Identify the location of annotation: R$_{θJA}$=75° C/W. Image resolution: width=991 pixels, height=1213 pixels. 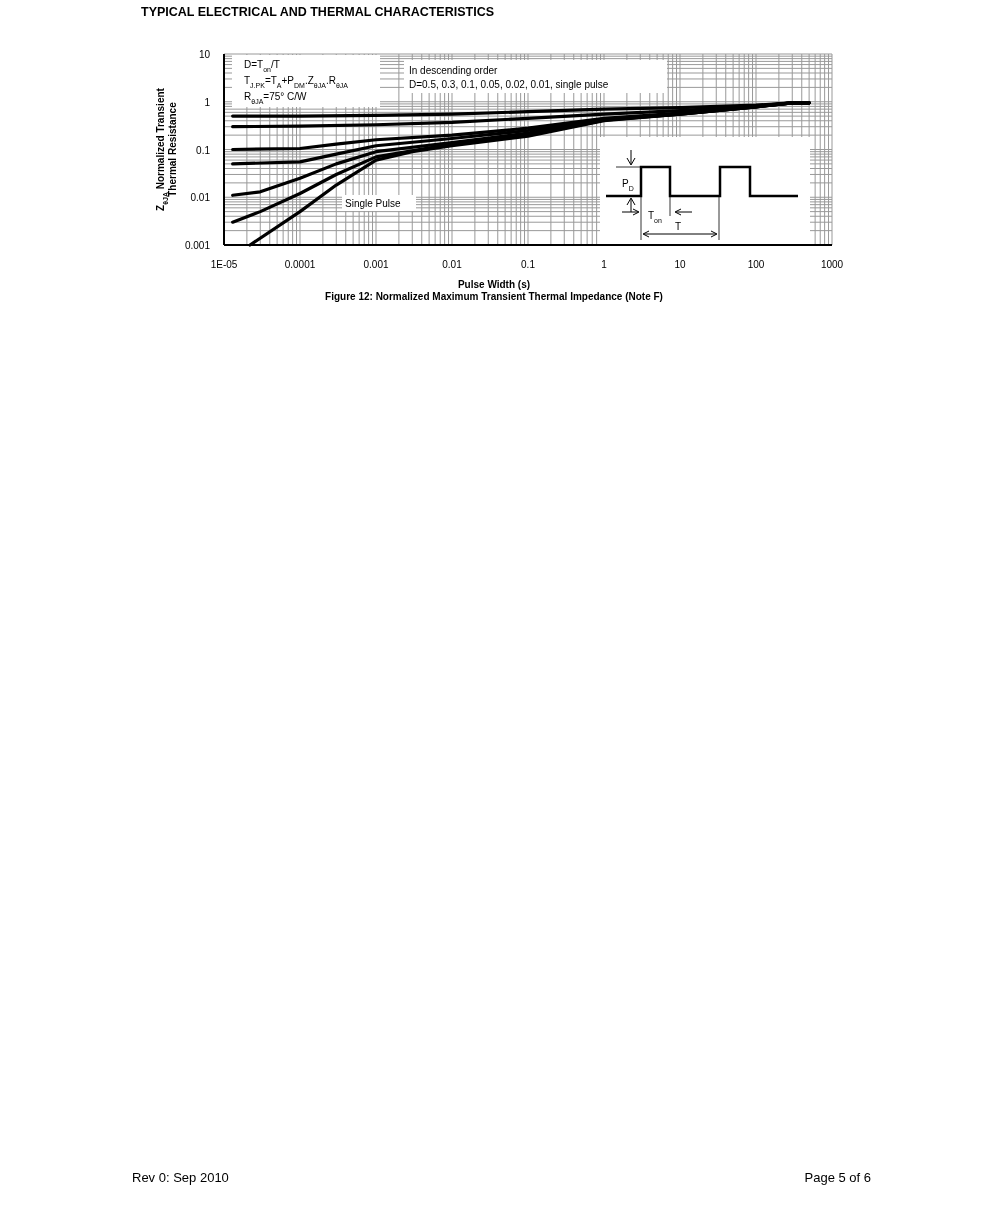
(276, 98).